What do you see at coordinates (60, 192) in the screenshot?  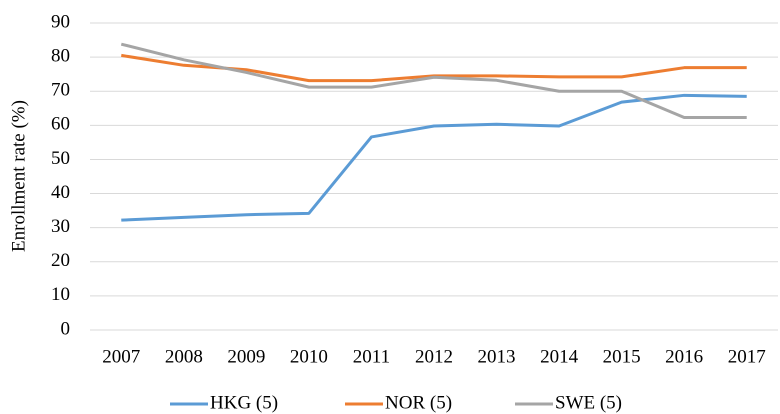 I see `y-tick-label: 40` at bounding box center [60, 192].